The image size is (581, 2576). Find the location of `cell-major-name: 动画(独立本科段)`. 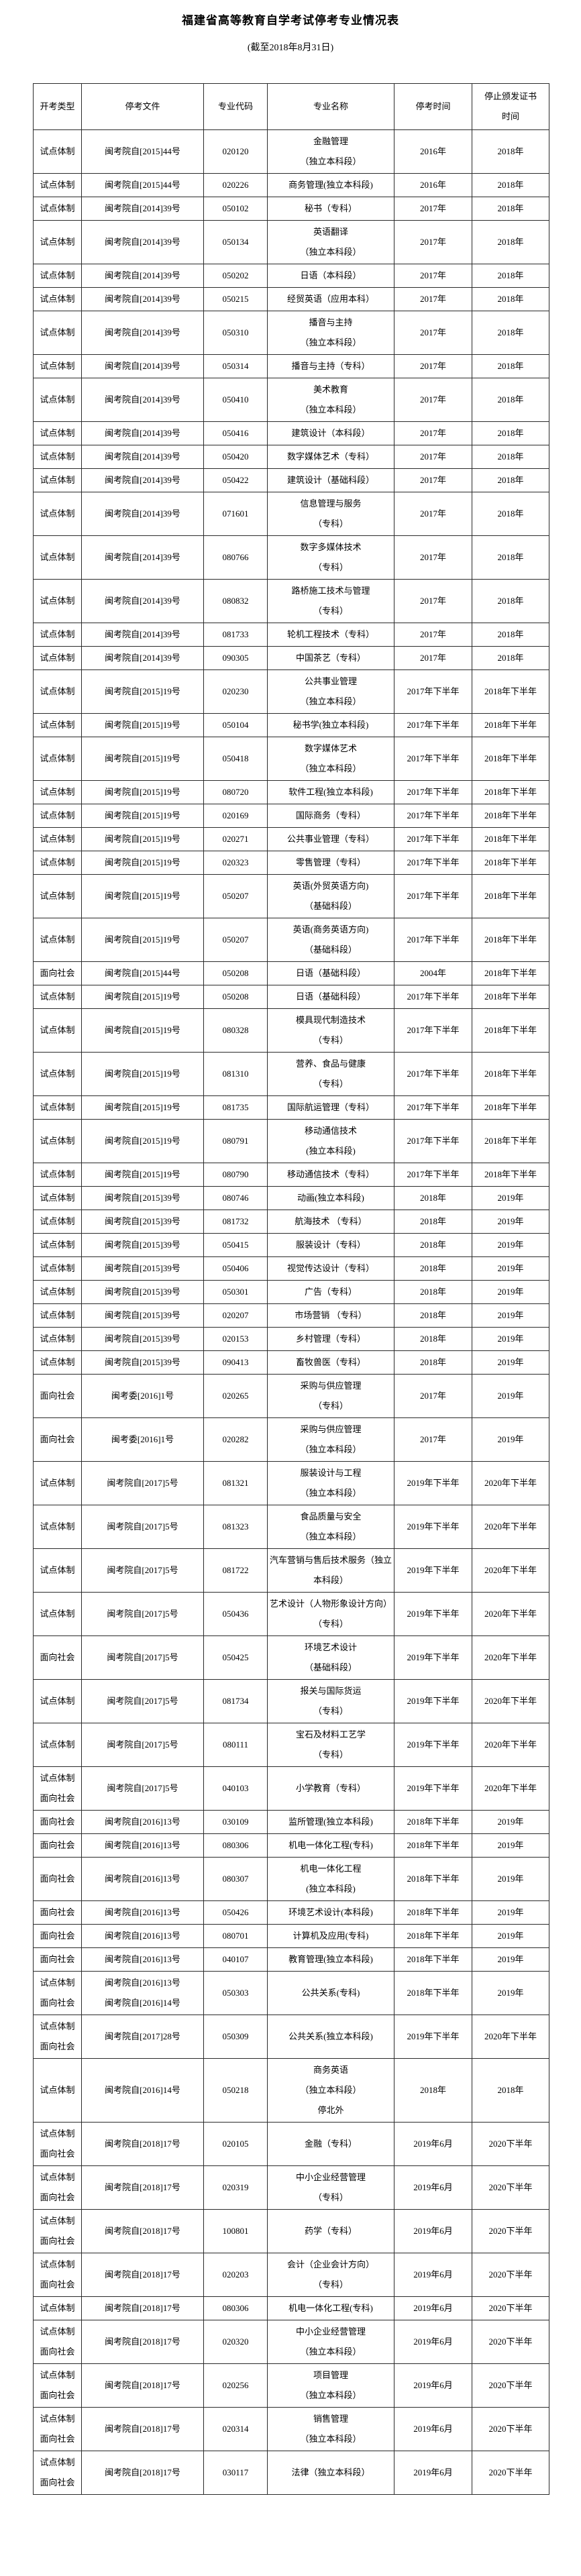

cell-major-name: 动画(独立本科段) is located at coordinates (330, 1198).